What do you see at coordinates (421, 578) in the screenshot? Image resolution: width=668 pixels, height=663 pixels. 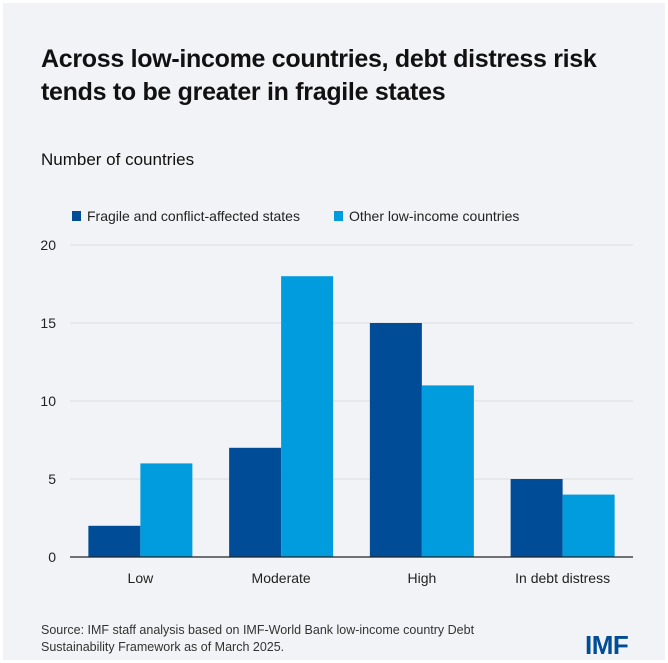 I see `x-tick-label: High` at bounding box center [421, 578].